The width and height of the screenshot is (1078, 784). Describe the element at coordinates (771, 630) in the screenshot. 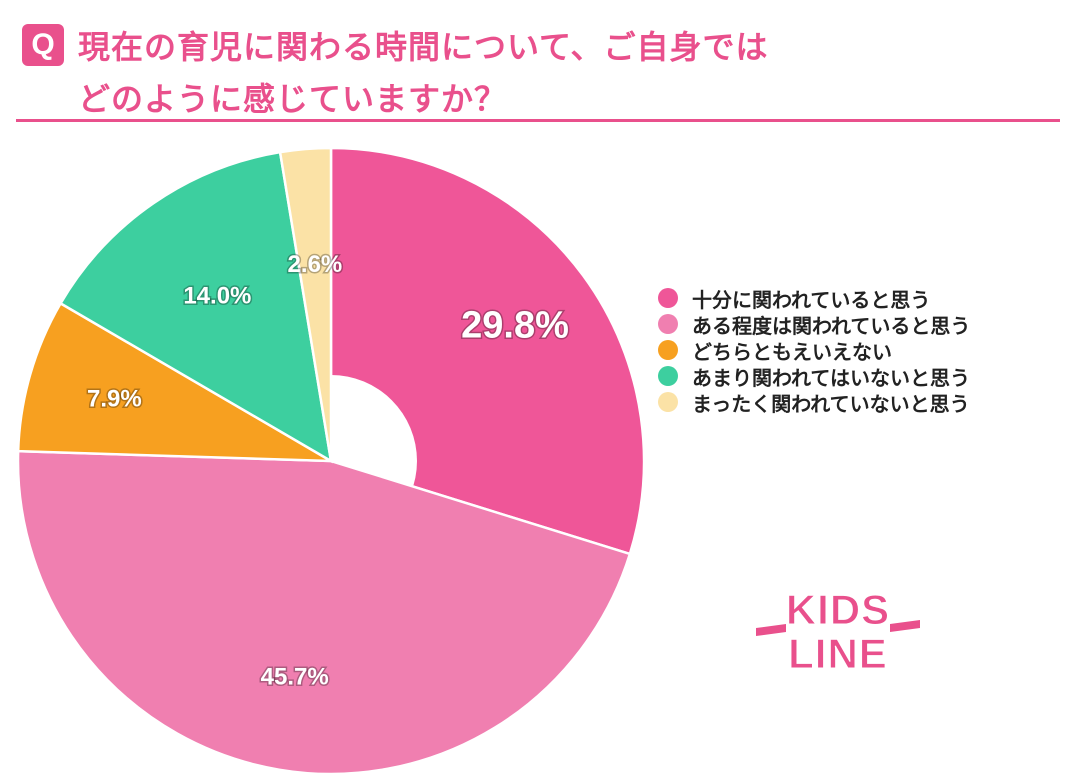

I see `logo-left-arm` at that location.